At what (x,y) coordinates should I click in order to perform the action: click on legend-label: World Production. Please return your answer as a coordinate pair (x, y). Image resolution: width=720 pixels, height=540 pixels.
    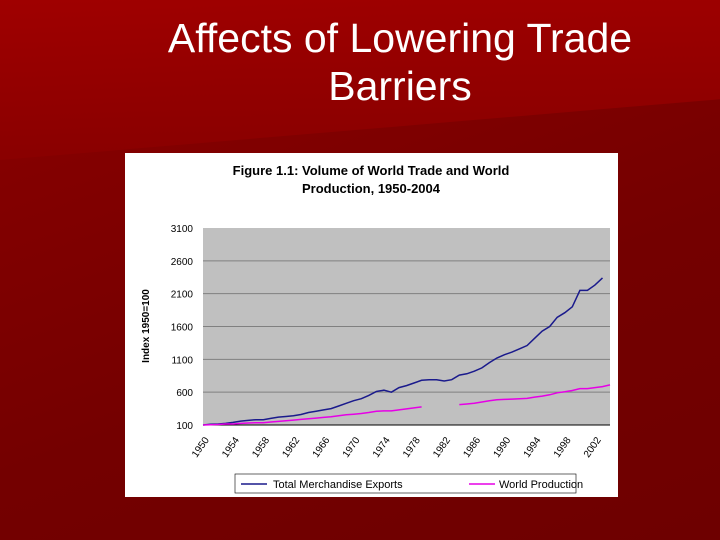
    Looking at the image, I should click on (541, 485).